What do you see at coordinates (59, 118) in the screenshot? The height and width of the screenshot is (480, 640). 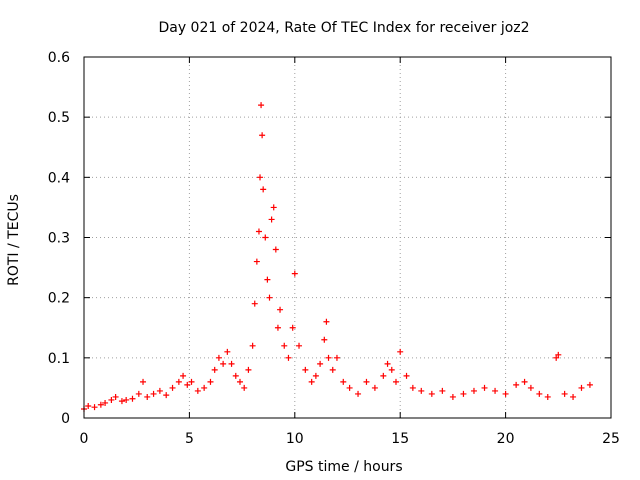 I see `y-tick-label: 0.5` at bounding box center [59, 118].